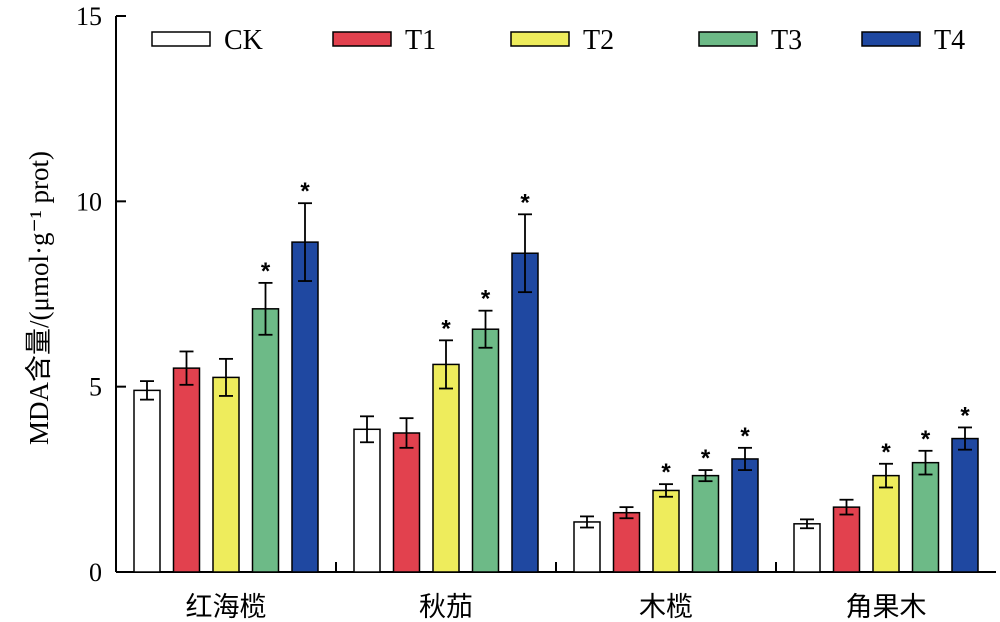 This screenshot has height=622, width=1000. Describe the element at coordinates (666, 607) in the screenshot. I see `x-tick-label: 木榄` at that location.